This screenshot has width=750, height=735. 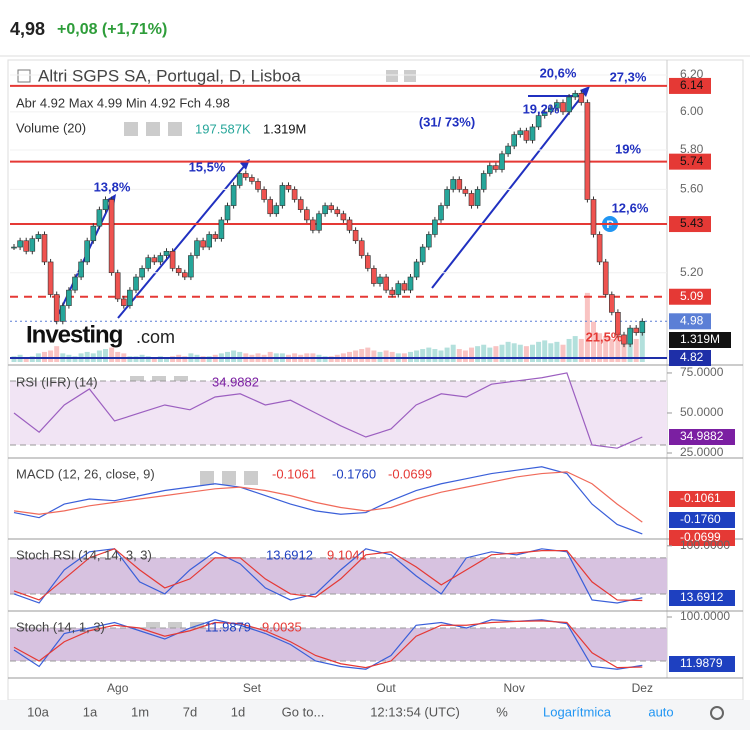 What do you see at coordinates (90, 711) in the screenshot?
I see `toolbar-button: 1a` at bounding box center [90, 711].